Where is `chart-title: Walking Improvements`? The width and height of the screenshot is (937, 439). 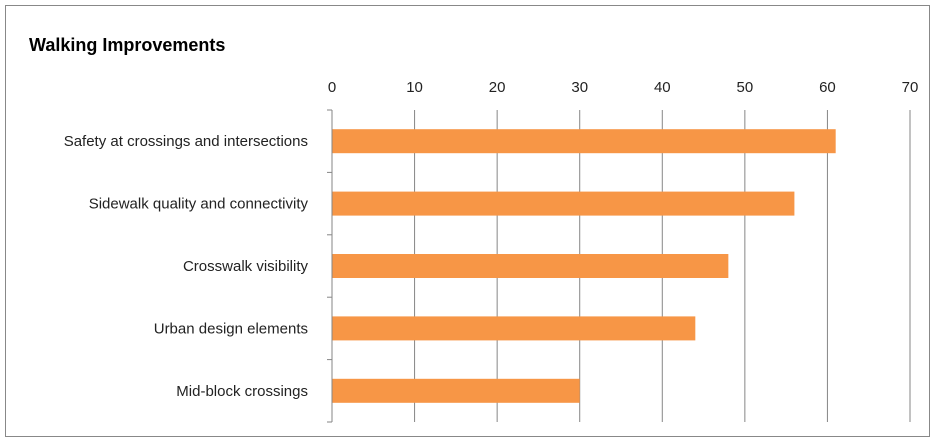 chart-title: Walking Improvements is located at coordinates (127, 45).